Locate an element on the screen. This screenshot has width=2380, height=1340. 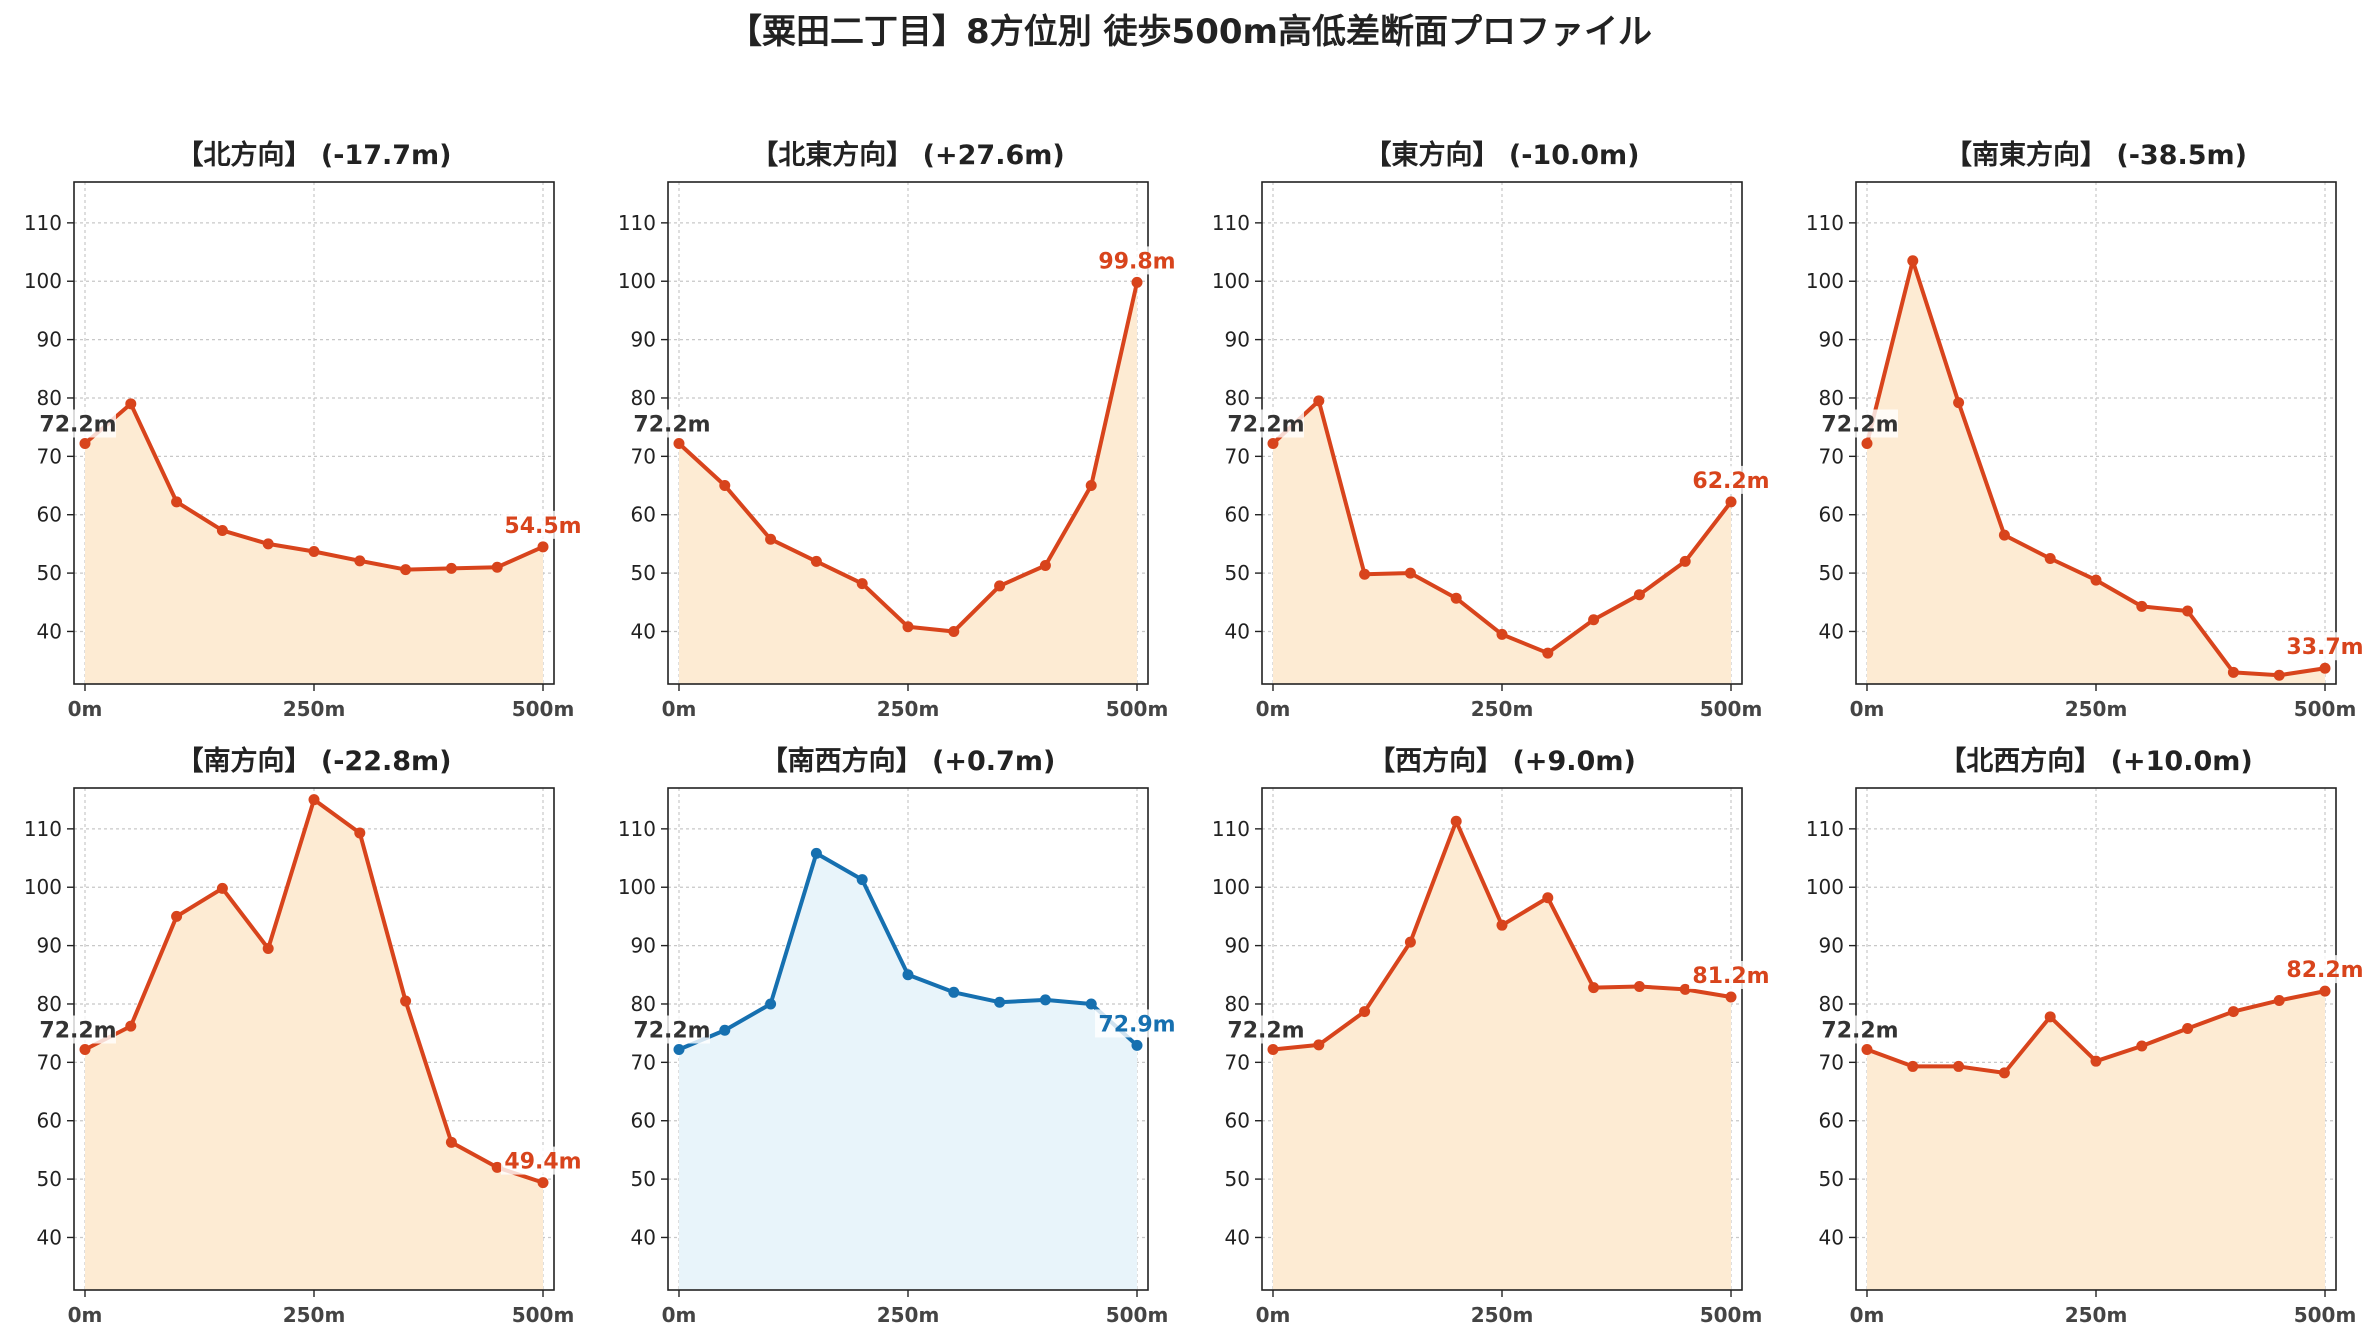
subplot-title: 【東方向】 (-10.0m) is located at coordinates (1501, 155).